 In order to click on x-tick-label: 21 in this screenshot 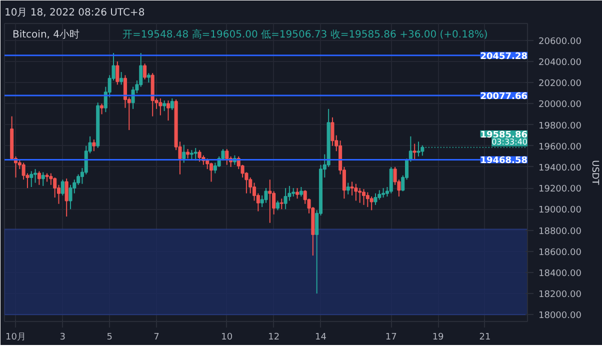, I will do `click(485, 337)`.